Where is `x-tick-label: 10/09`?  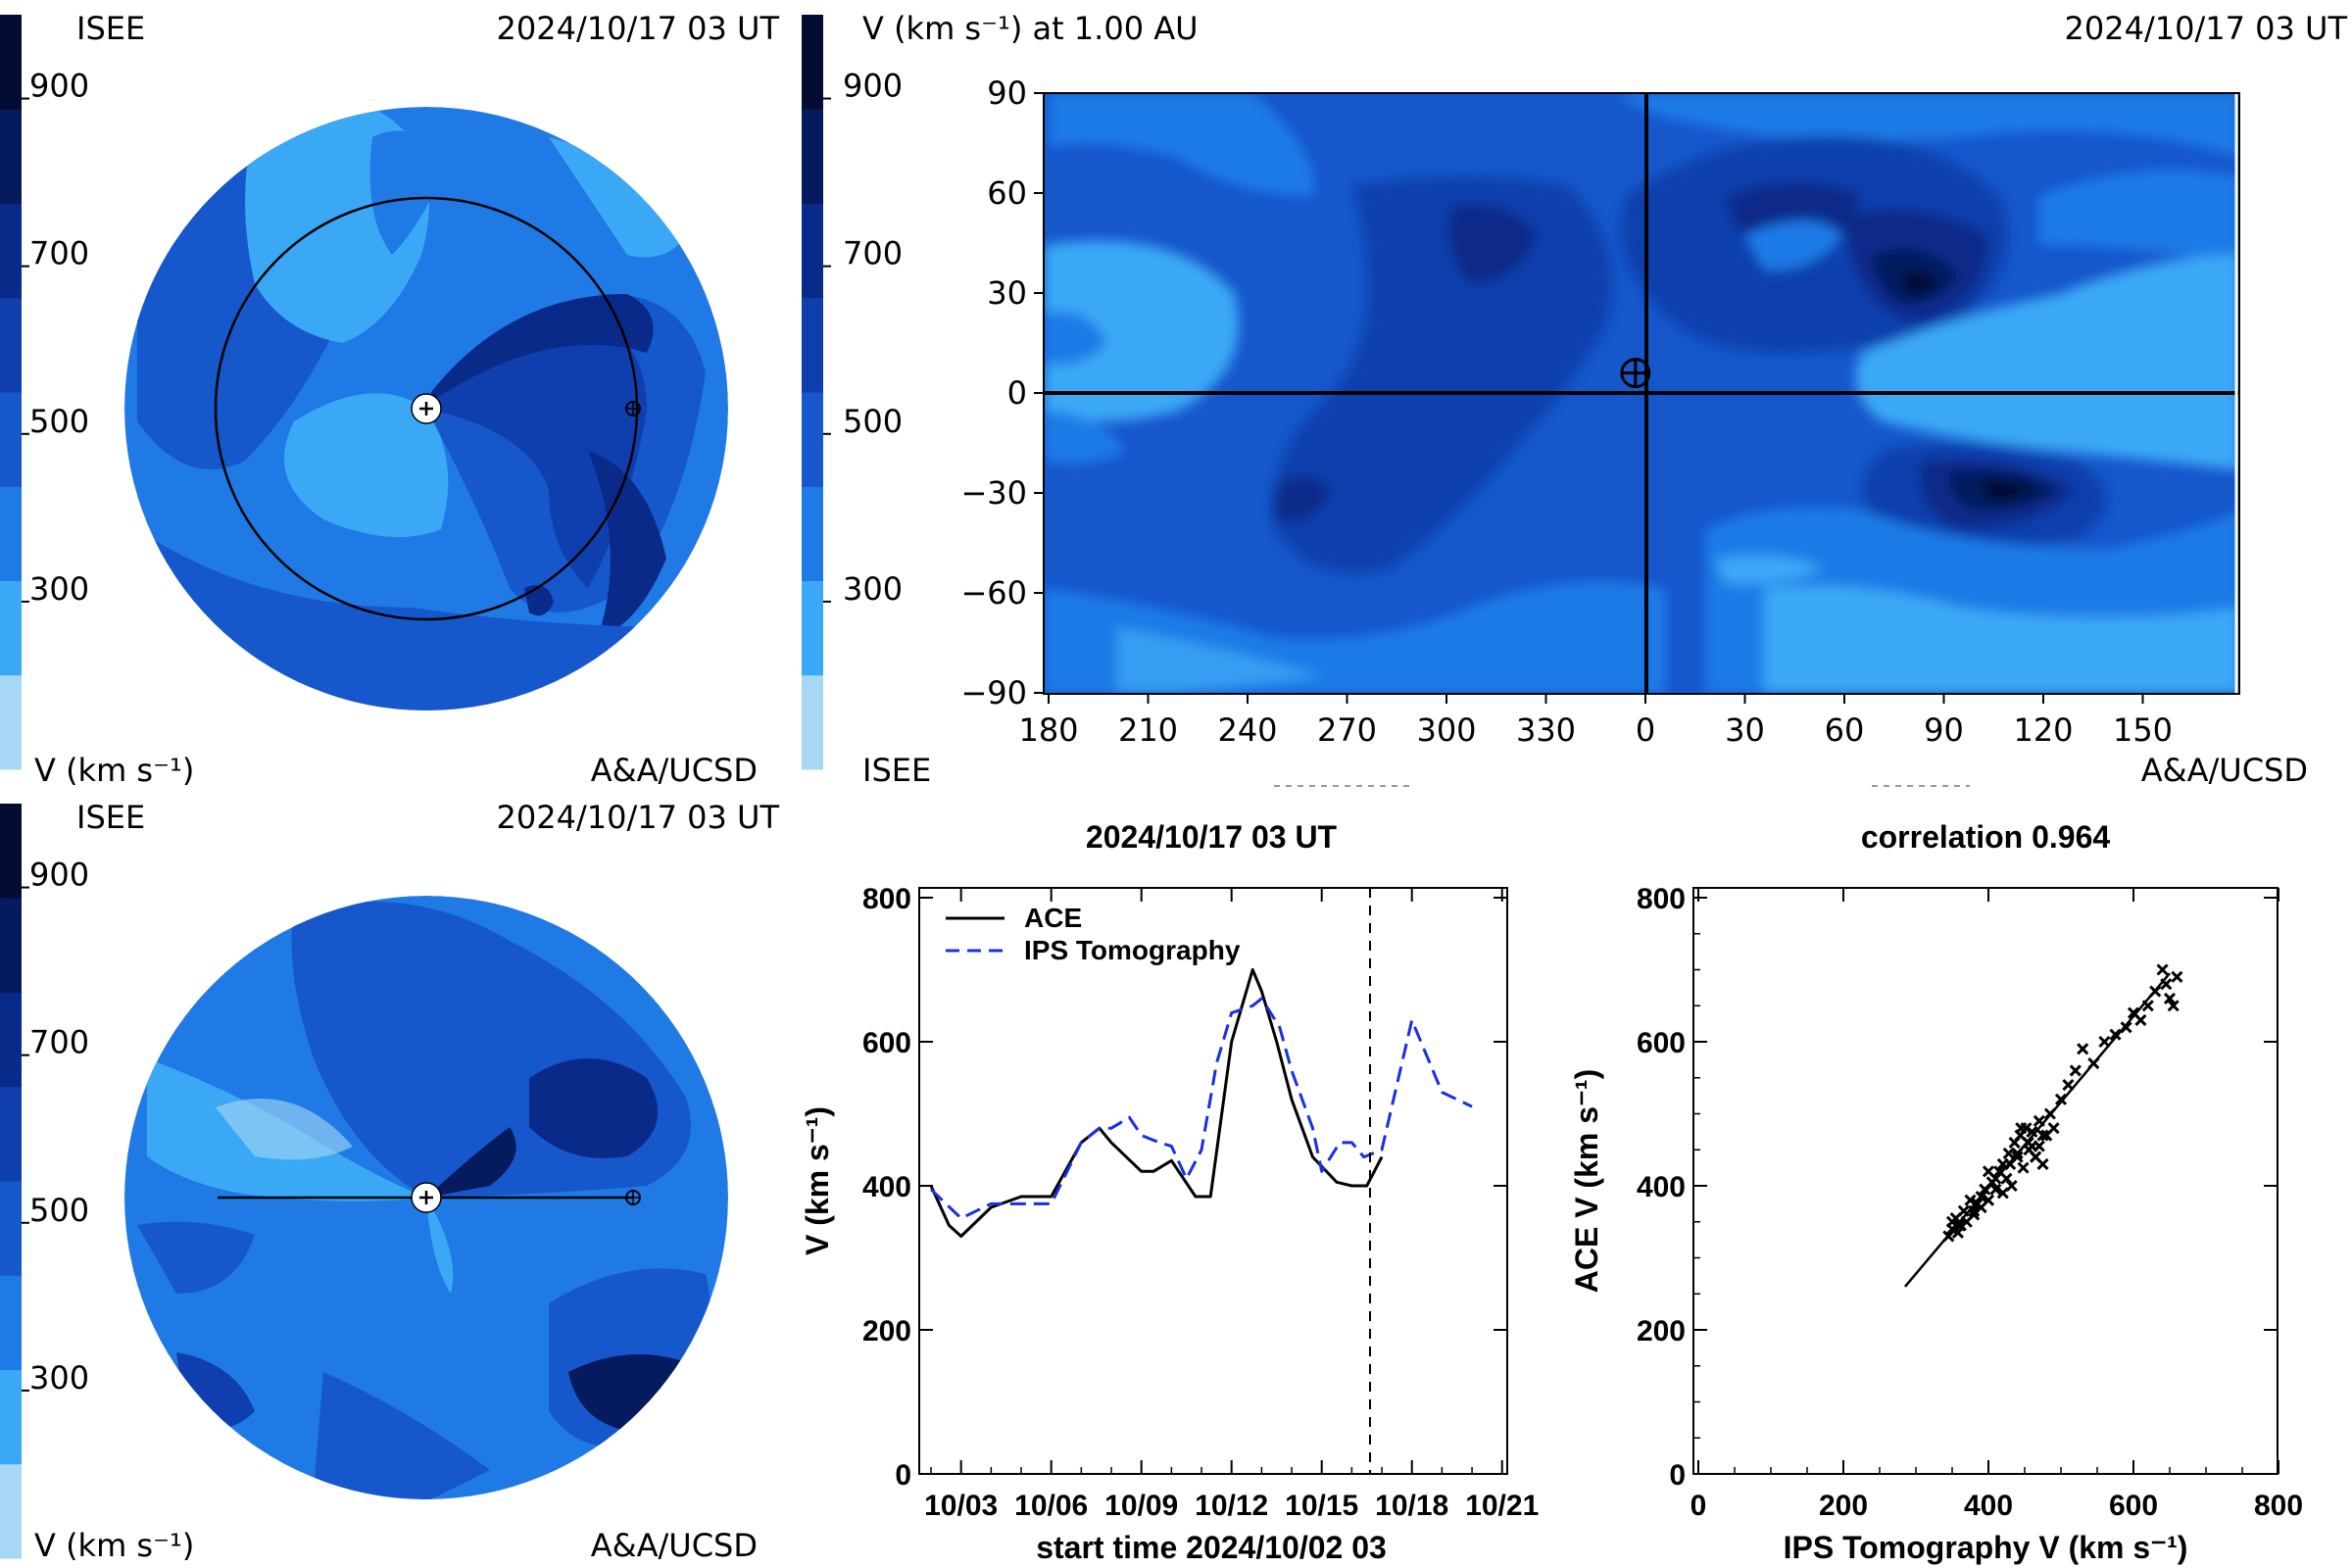 x-tick-label: 10/09 is located at coordinates (1141, 1506).